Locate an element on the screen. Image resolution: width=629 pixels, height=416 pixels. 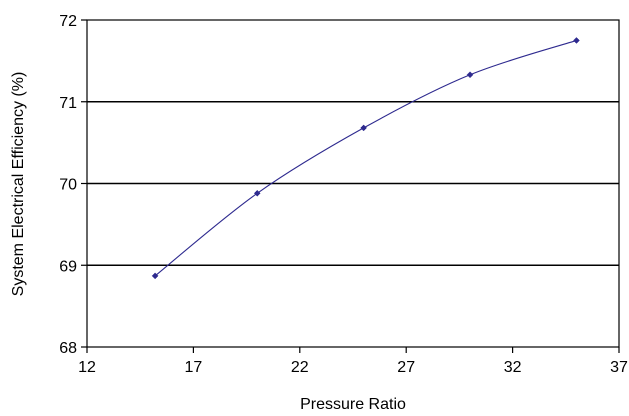
x-axis-title: Pressure Ratio is located at coordinates (353, 404).